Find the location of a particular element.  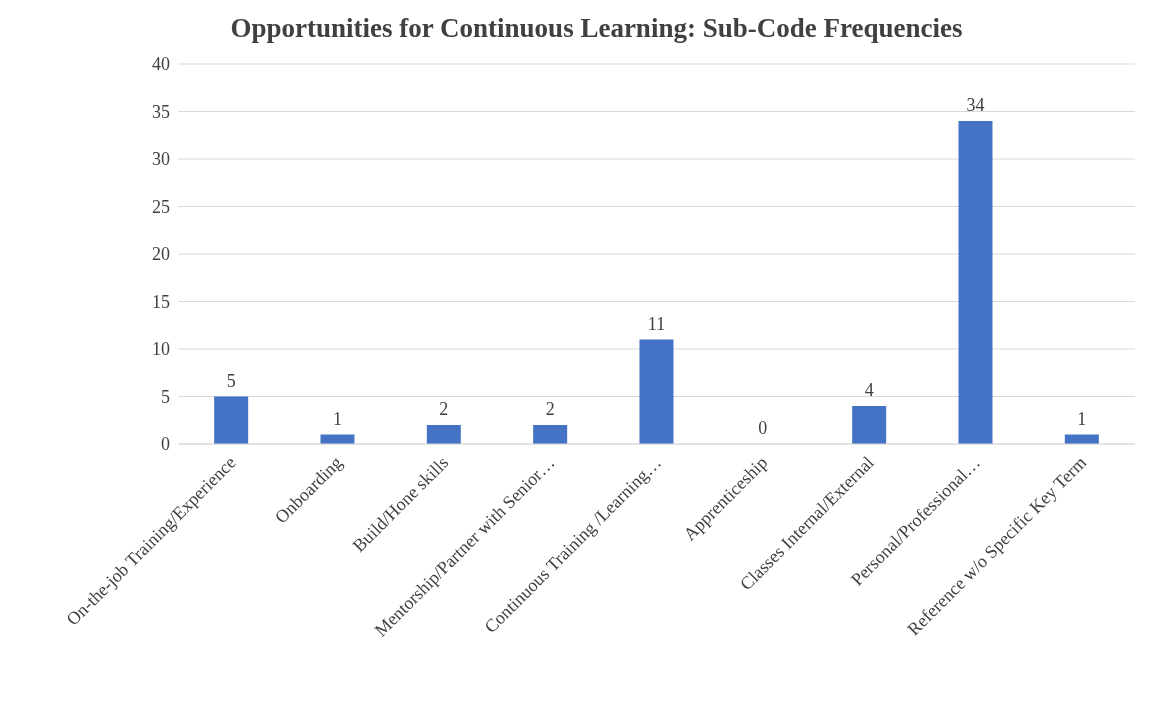

data-label: 0 is located at coordinates (763, 428).